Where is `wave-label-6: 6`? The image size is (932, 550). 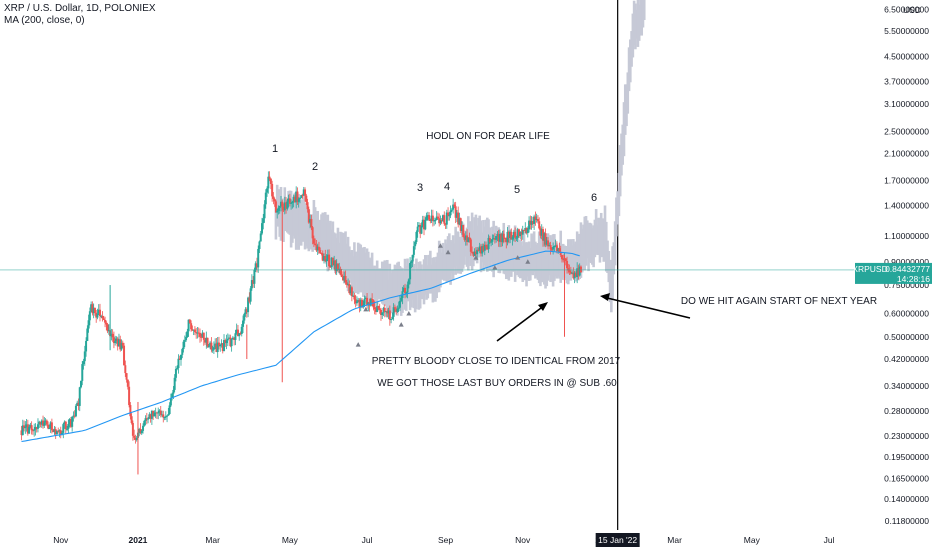
wave-label-6: 6 is located at coordinates (594, 198).